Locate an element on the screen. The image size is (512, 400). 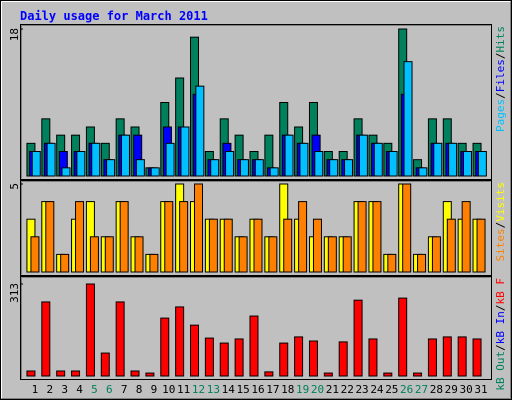
x-tick-label: 18 is located at coordinates (287, 389).